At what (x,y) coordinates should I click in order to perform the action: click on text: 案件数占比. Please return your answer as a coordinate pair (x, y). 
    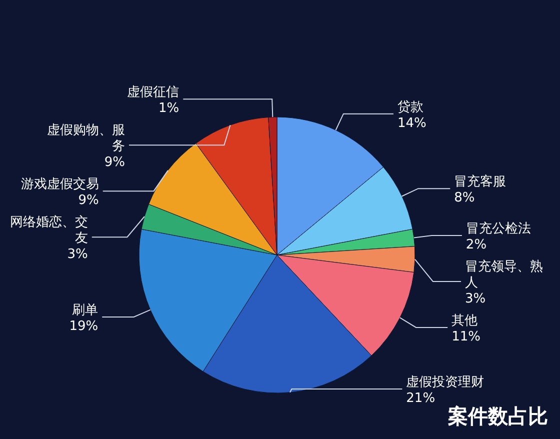
    Looking at the image, I should click on (497, 416).